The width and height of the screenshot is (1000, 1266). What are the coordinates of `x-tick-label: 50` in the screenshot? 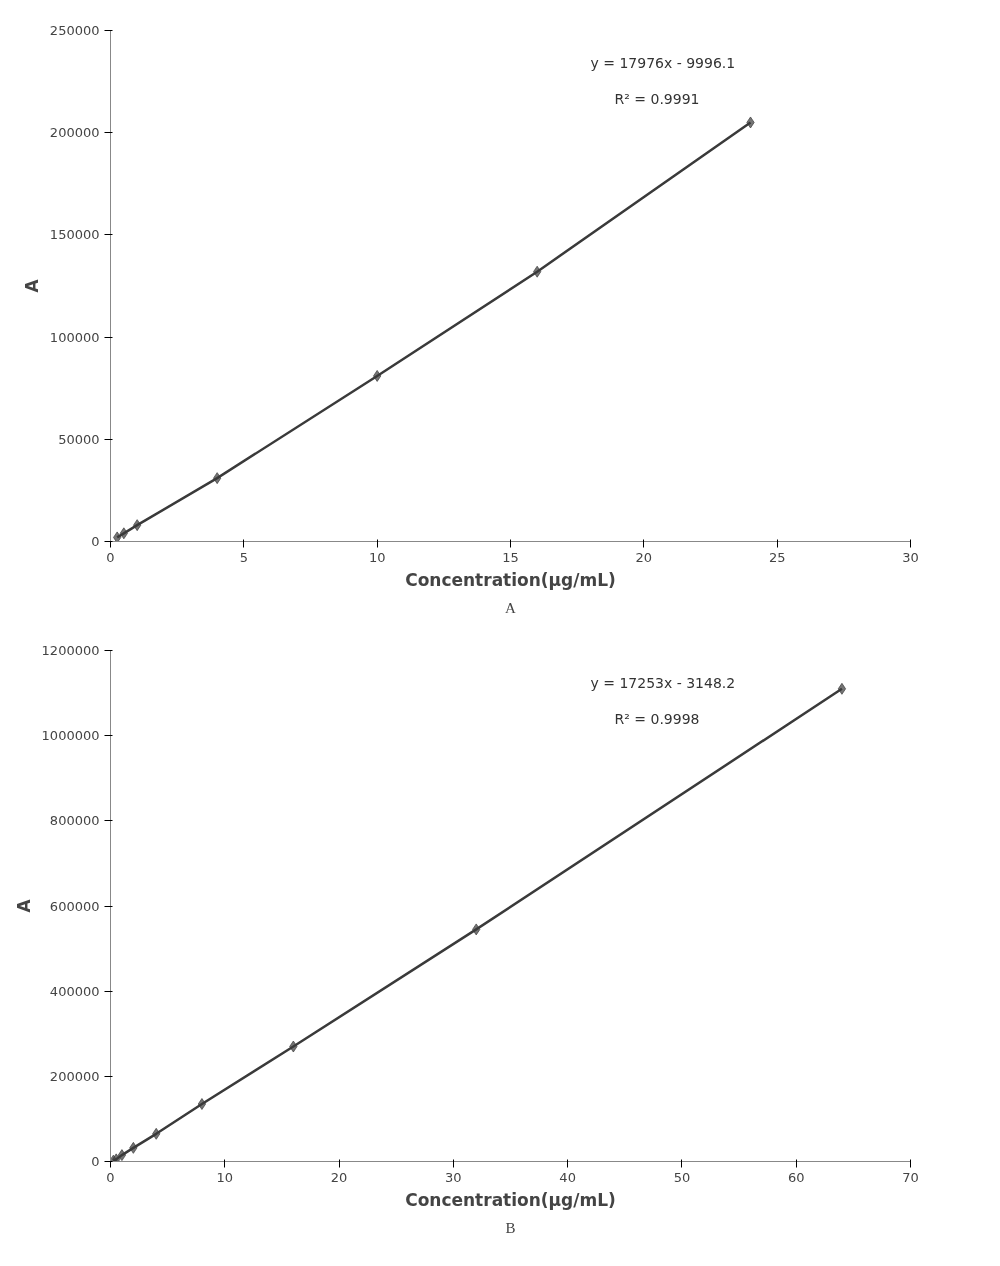 It's located at (682, 1177).